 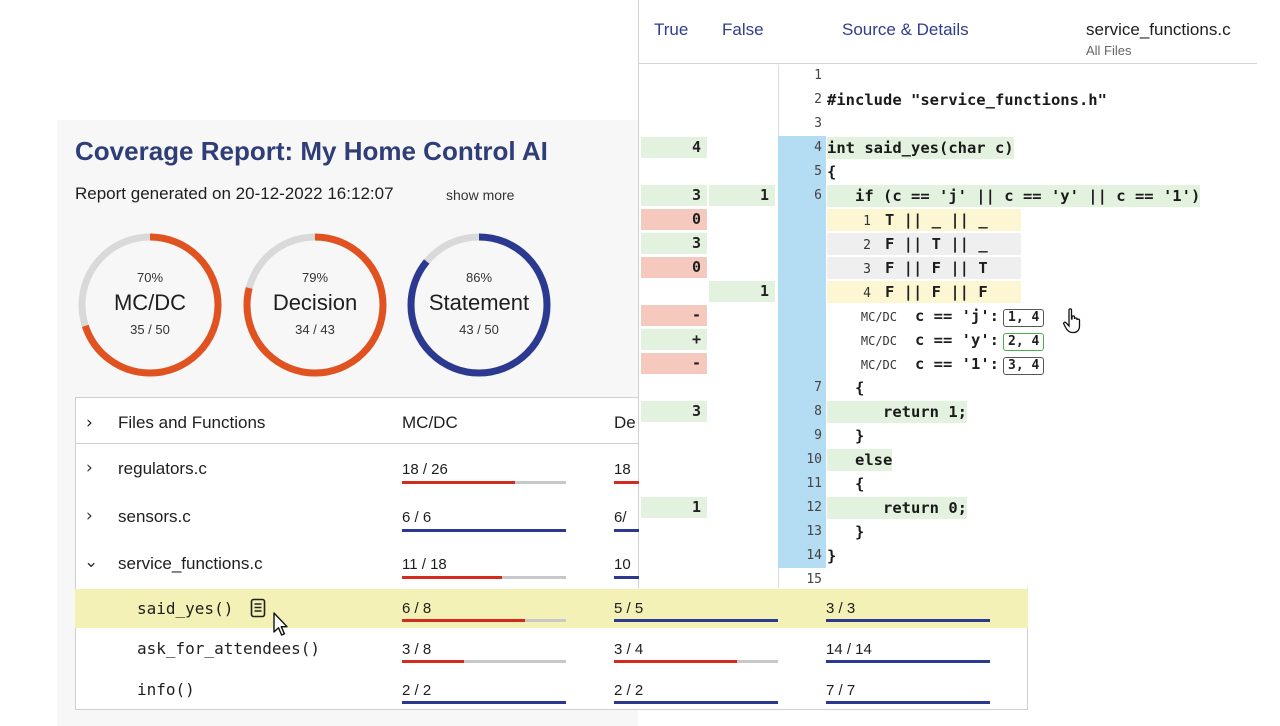 What do you see at coordinates (150, 302) in the screenshot?
I see `gauge-name: MC/DC` at bounding box center [150, 302].